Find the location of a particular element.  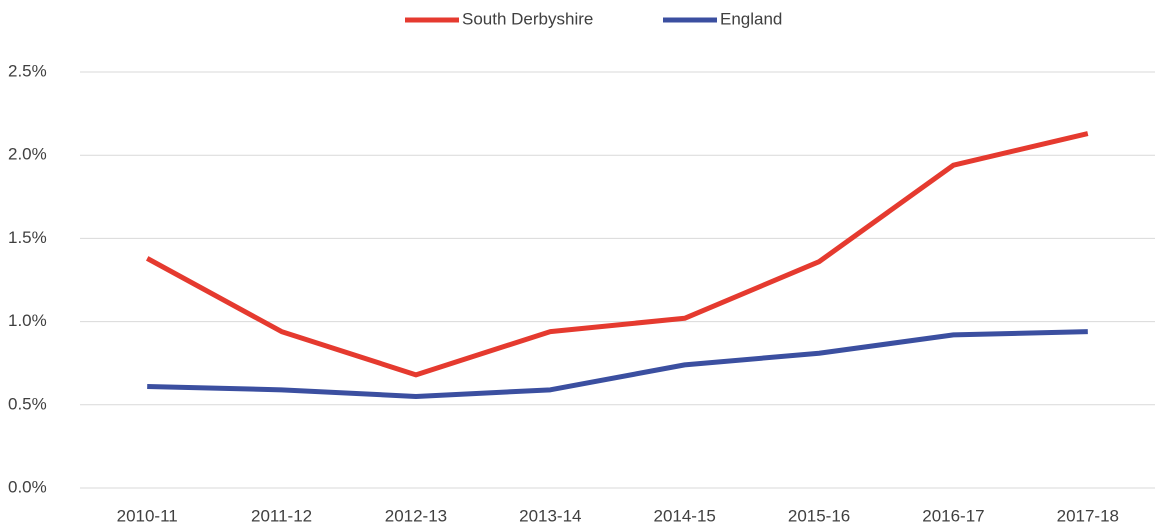

x-tick-label: 2010-11 is located at coordinates (147, 515).